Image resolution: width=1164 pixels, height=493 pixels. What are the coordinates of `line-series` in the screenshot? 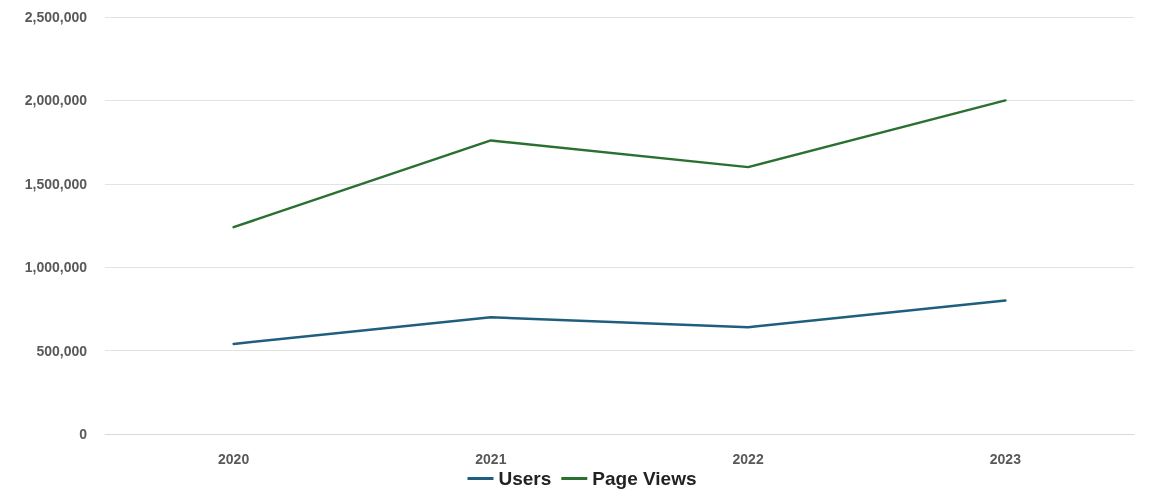 It's located at (619, 322).